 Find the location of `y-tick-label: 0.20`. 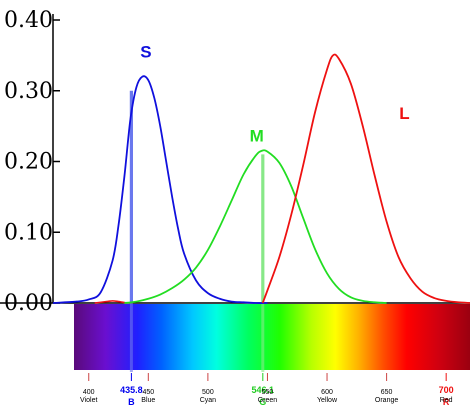

y-tick-label: 0.20 is located at coordinates (28, 162).